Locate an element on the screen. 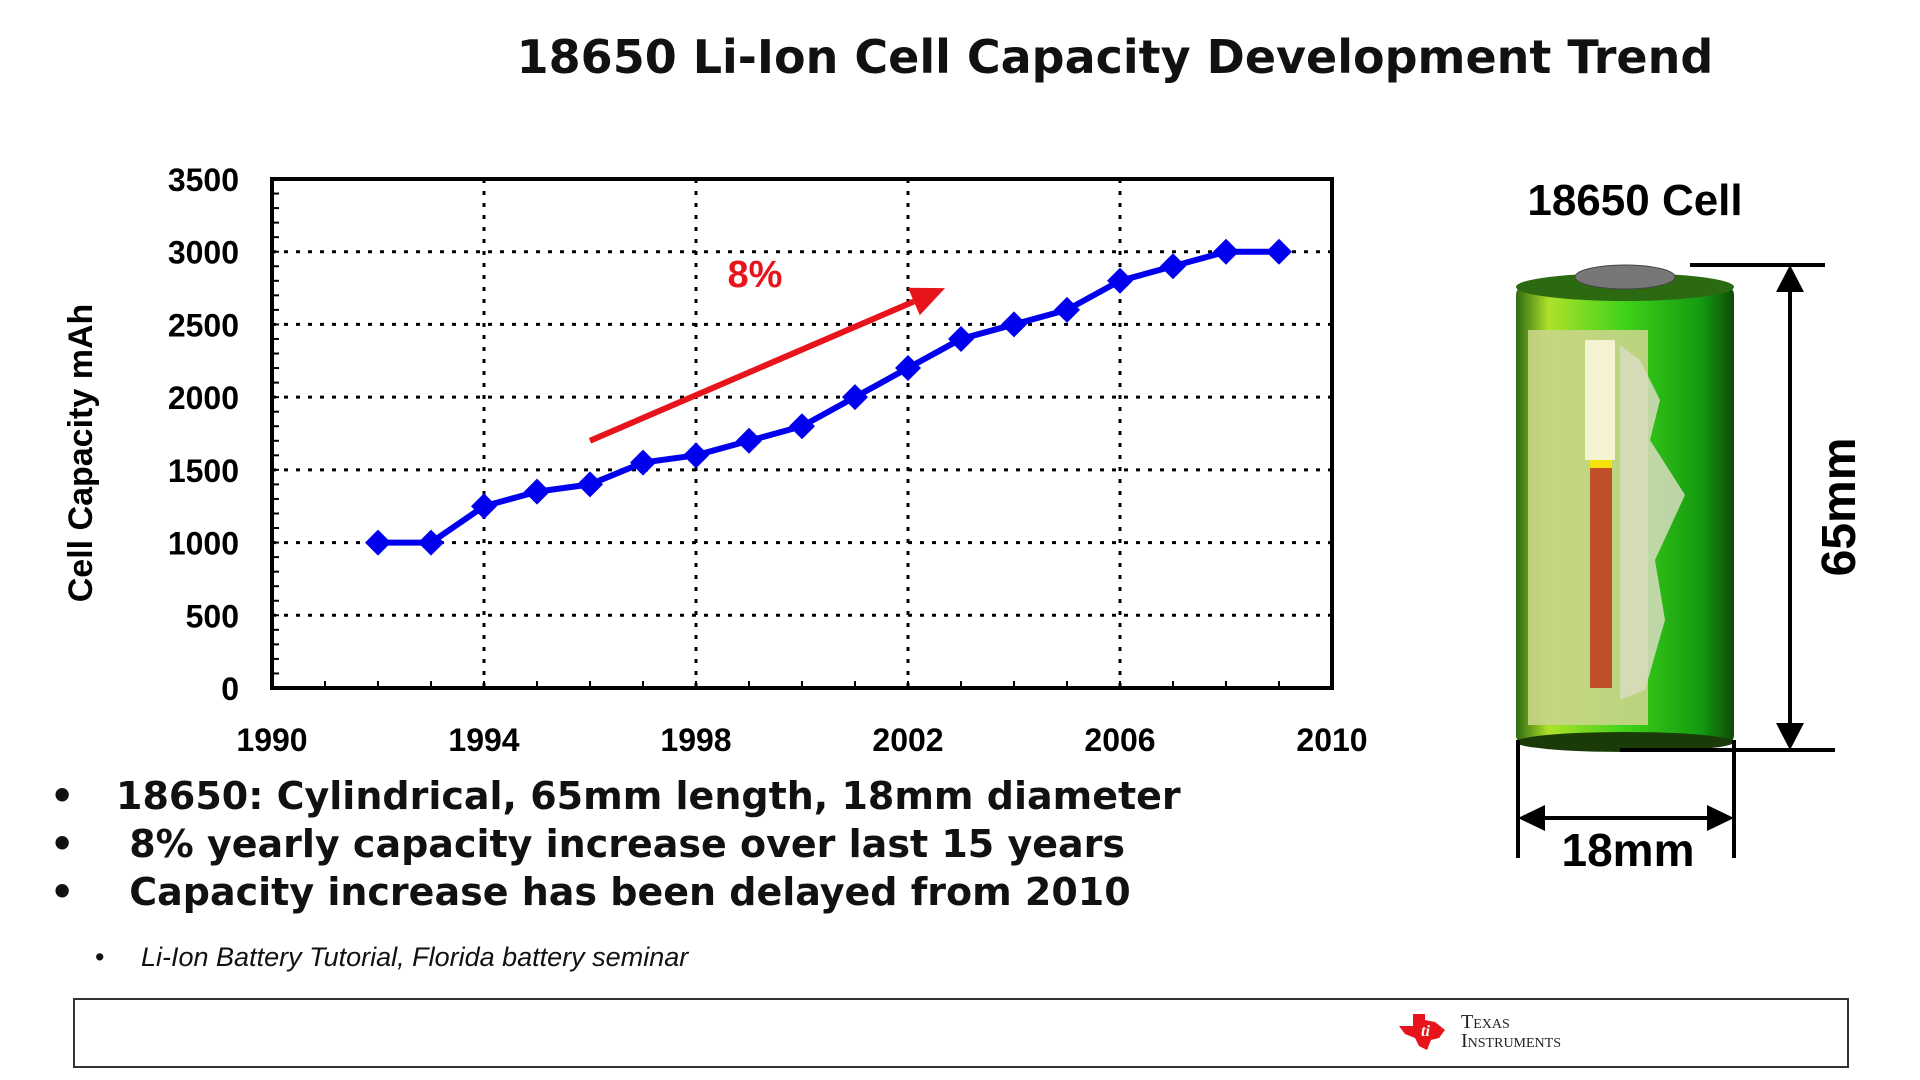 The image size is (1920, 1080). y-tick-label: 1000 is located at coordinates (203, 544).